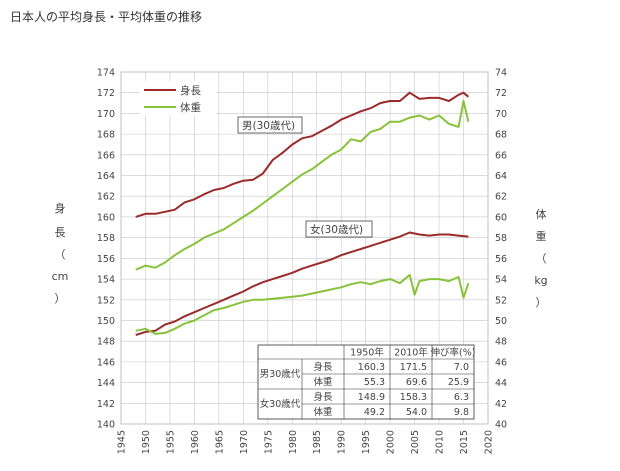 The height and width of the screenshot is (471, 620). What do you see at coordinates (461, 412) in the screenshot?
I see `table-value-rate: 9.8` at bounding box center [461, 412].